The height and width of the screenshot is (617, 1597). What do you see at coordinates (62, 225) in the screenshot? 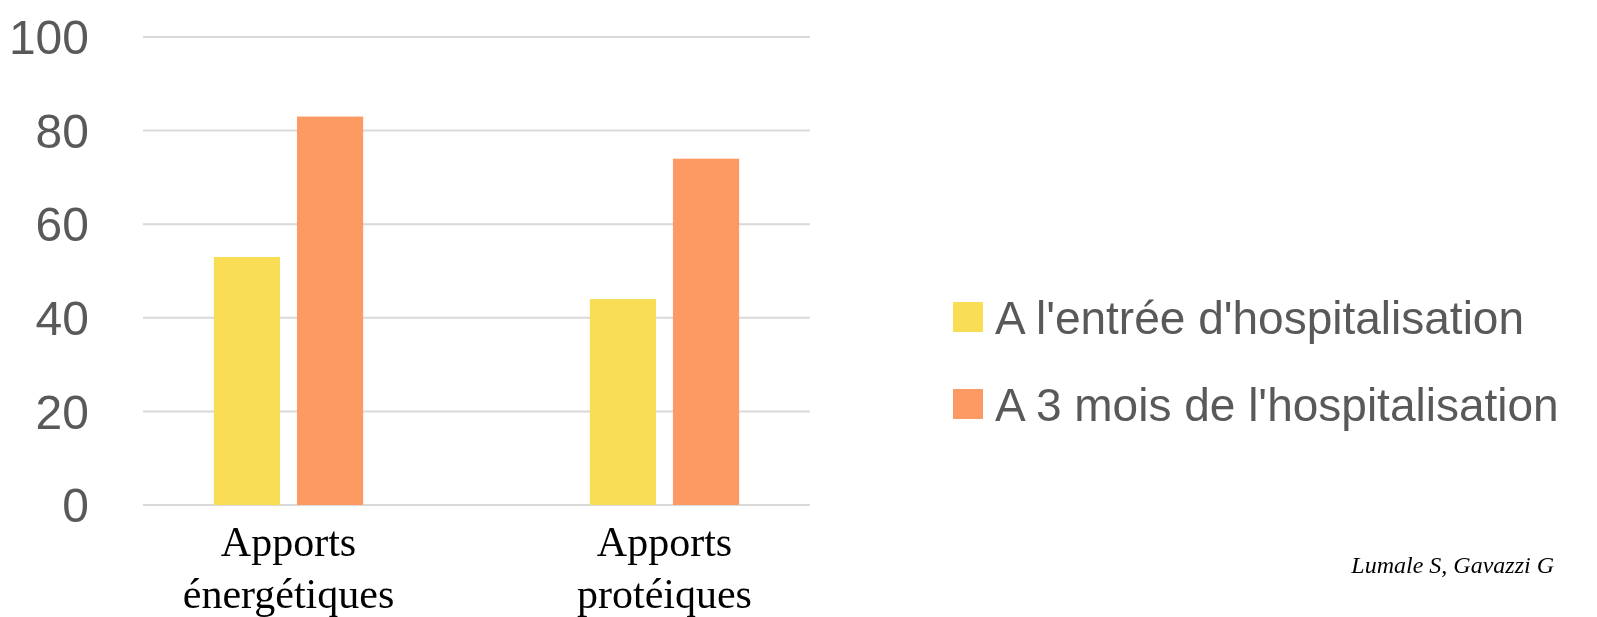
I see `y-tick-label: 60` at bounding box center [62, 225].